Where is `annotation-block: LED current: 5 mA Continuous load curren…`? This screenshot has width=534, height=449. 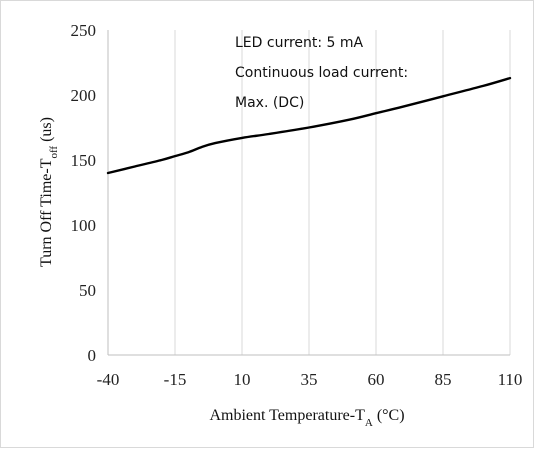 annotation-block: LED current: 5 mA Continuous load curren… is located at coordinates (321, 73).